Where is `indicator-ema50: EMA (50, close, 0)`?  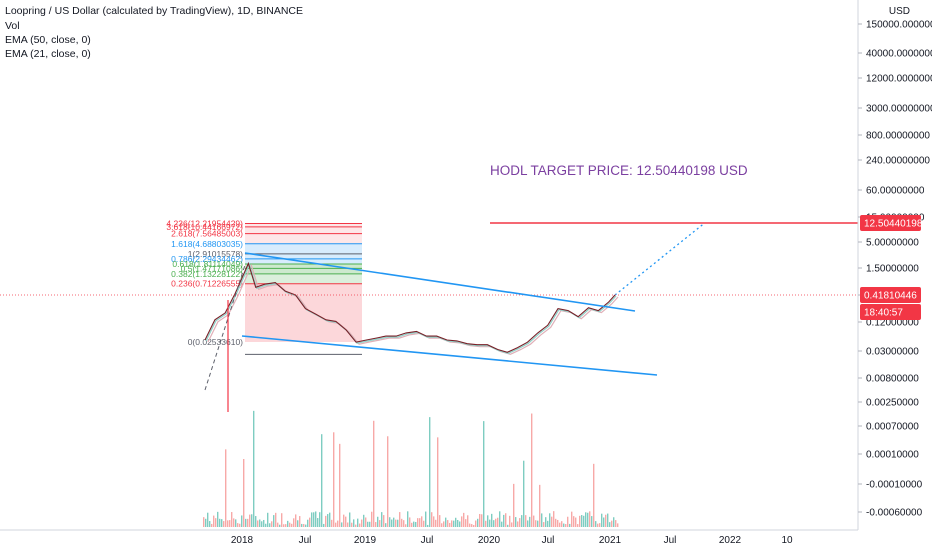
indicator-ema50: EMA (50, close, 0) is located at coordinates (48, 40).